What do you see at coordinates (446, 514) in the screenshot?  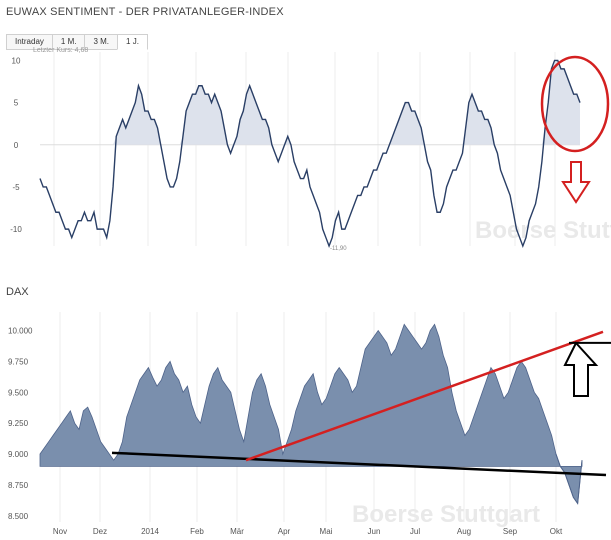 I see `dax-watermark: Boerse Stuttgart` at bounding box center [446, 514].